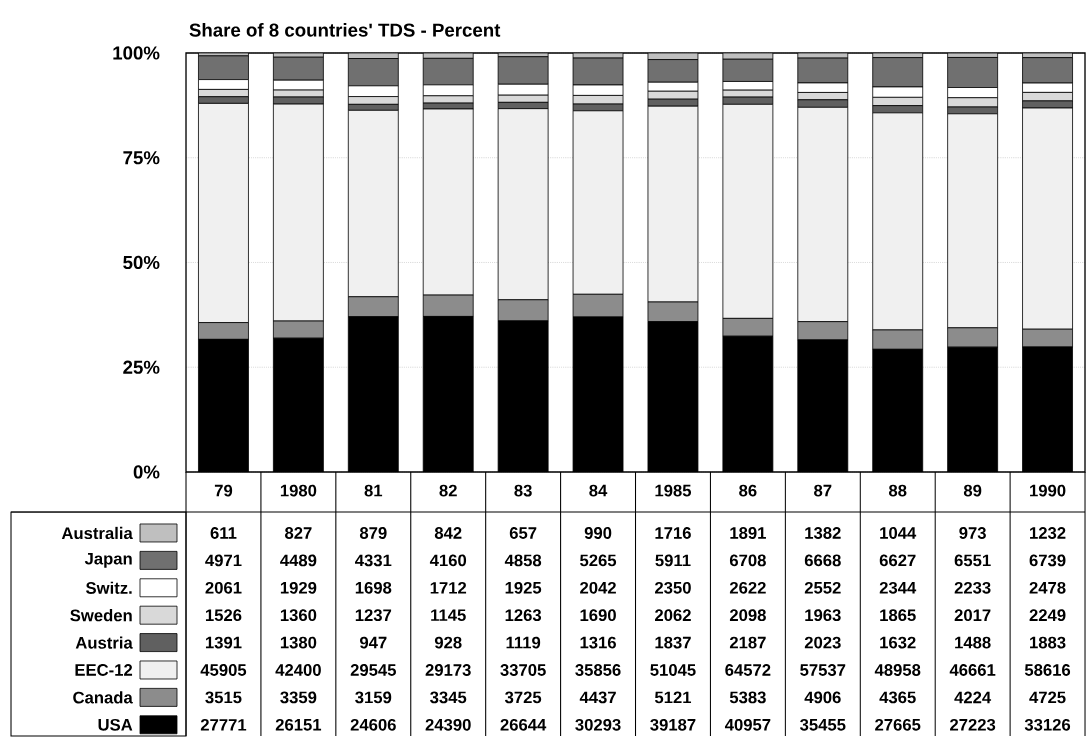 The height and width of the screenshot is (737, 1088). I want to click on text: 1263, so click(523, 615).